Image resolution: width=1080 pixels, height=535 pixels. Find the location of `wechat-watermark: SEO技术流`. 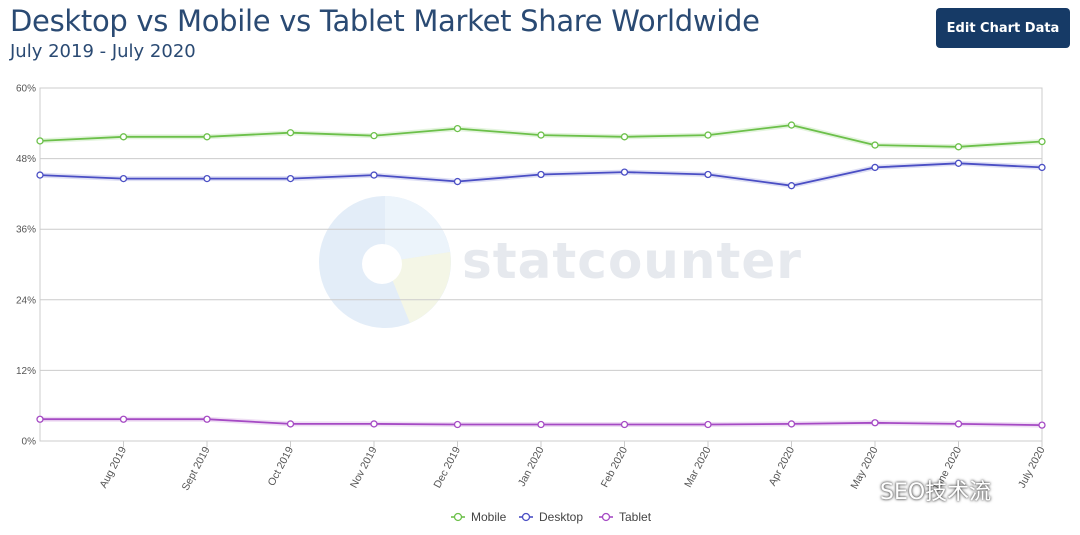

wechat-watermark: SEO技术流 is located at coordinates (936, 492).